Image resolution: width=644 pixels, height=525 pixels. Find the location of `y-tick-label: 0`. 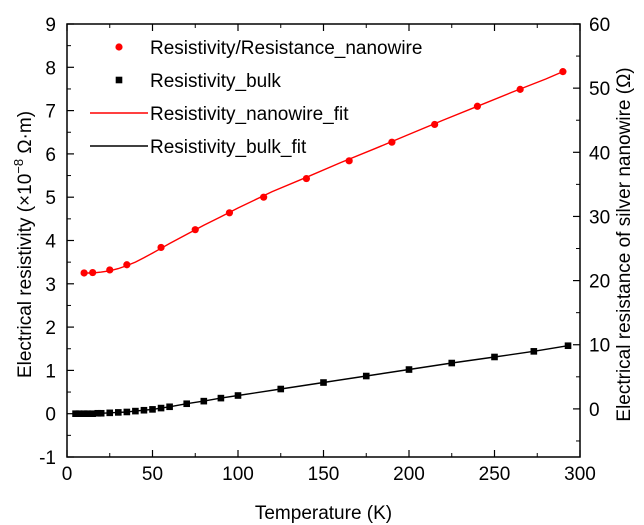

y-tick-label: 0 is located at coordinates (50, 415).